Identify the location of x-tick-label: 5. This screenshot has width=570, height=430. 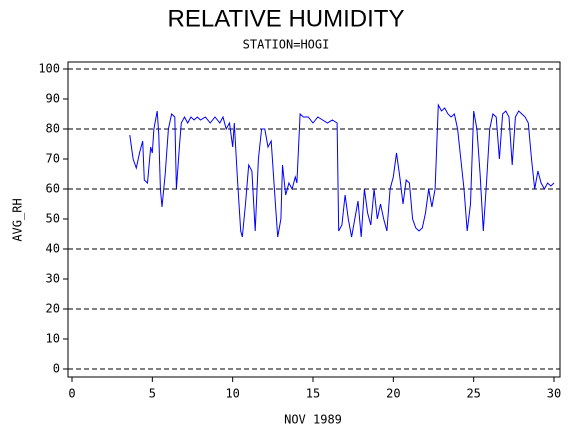
(152, 394).